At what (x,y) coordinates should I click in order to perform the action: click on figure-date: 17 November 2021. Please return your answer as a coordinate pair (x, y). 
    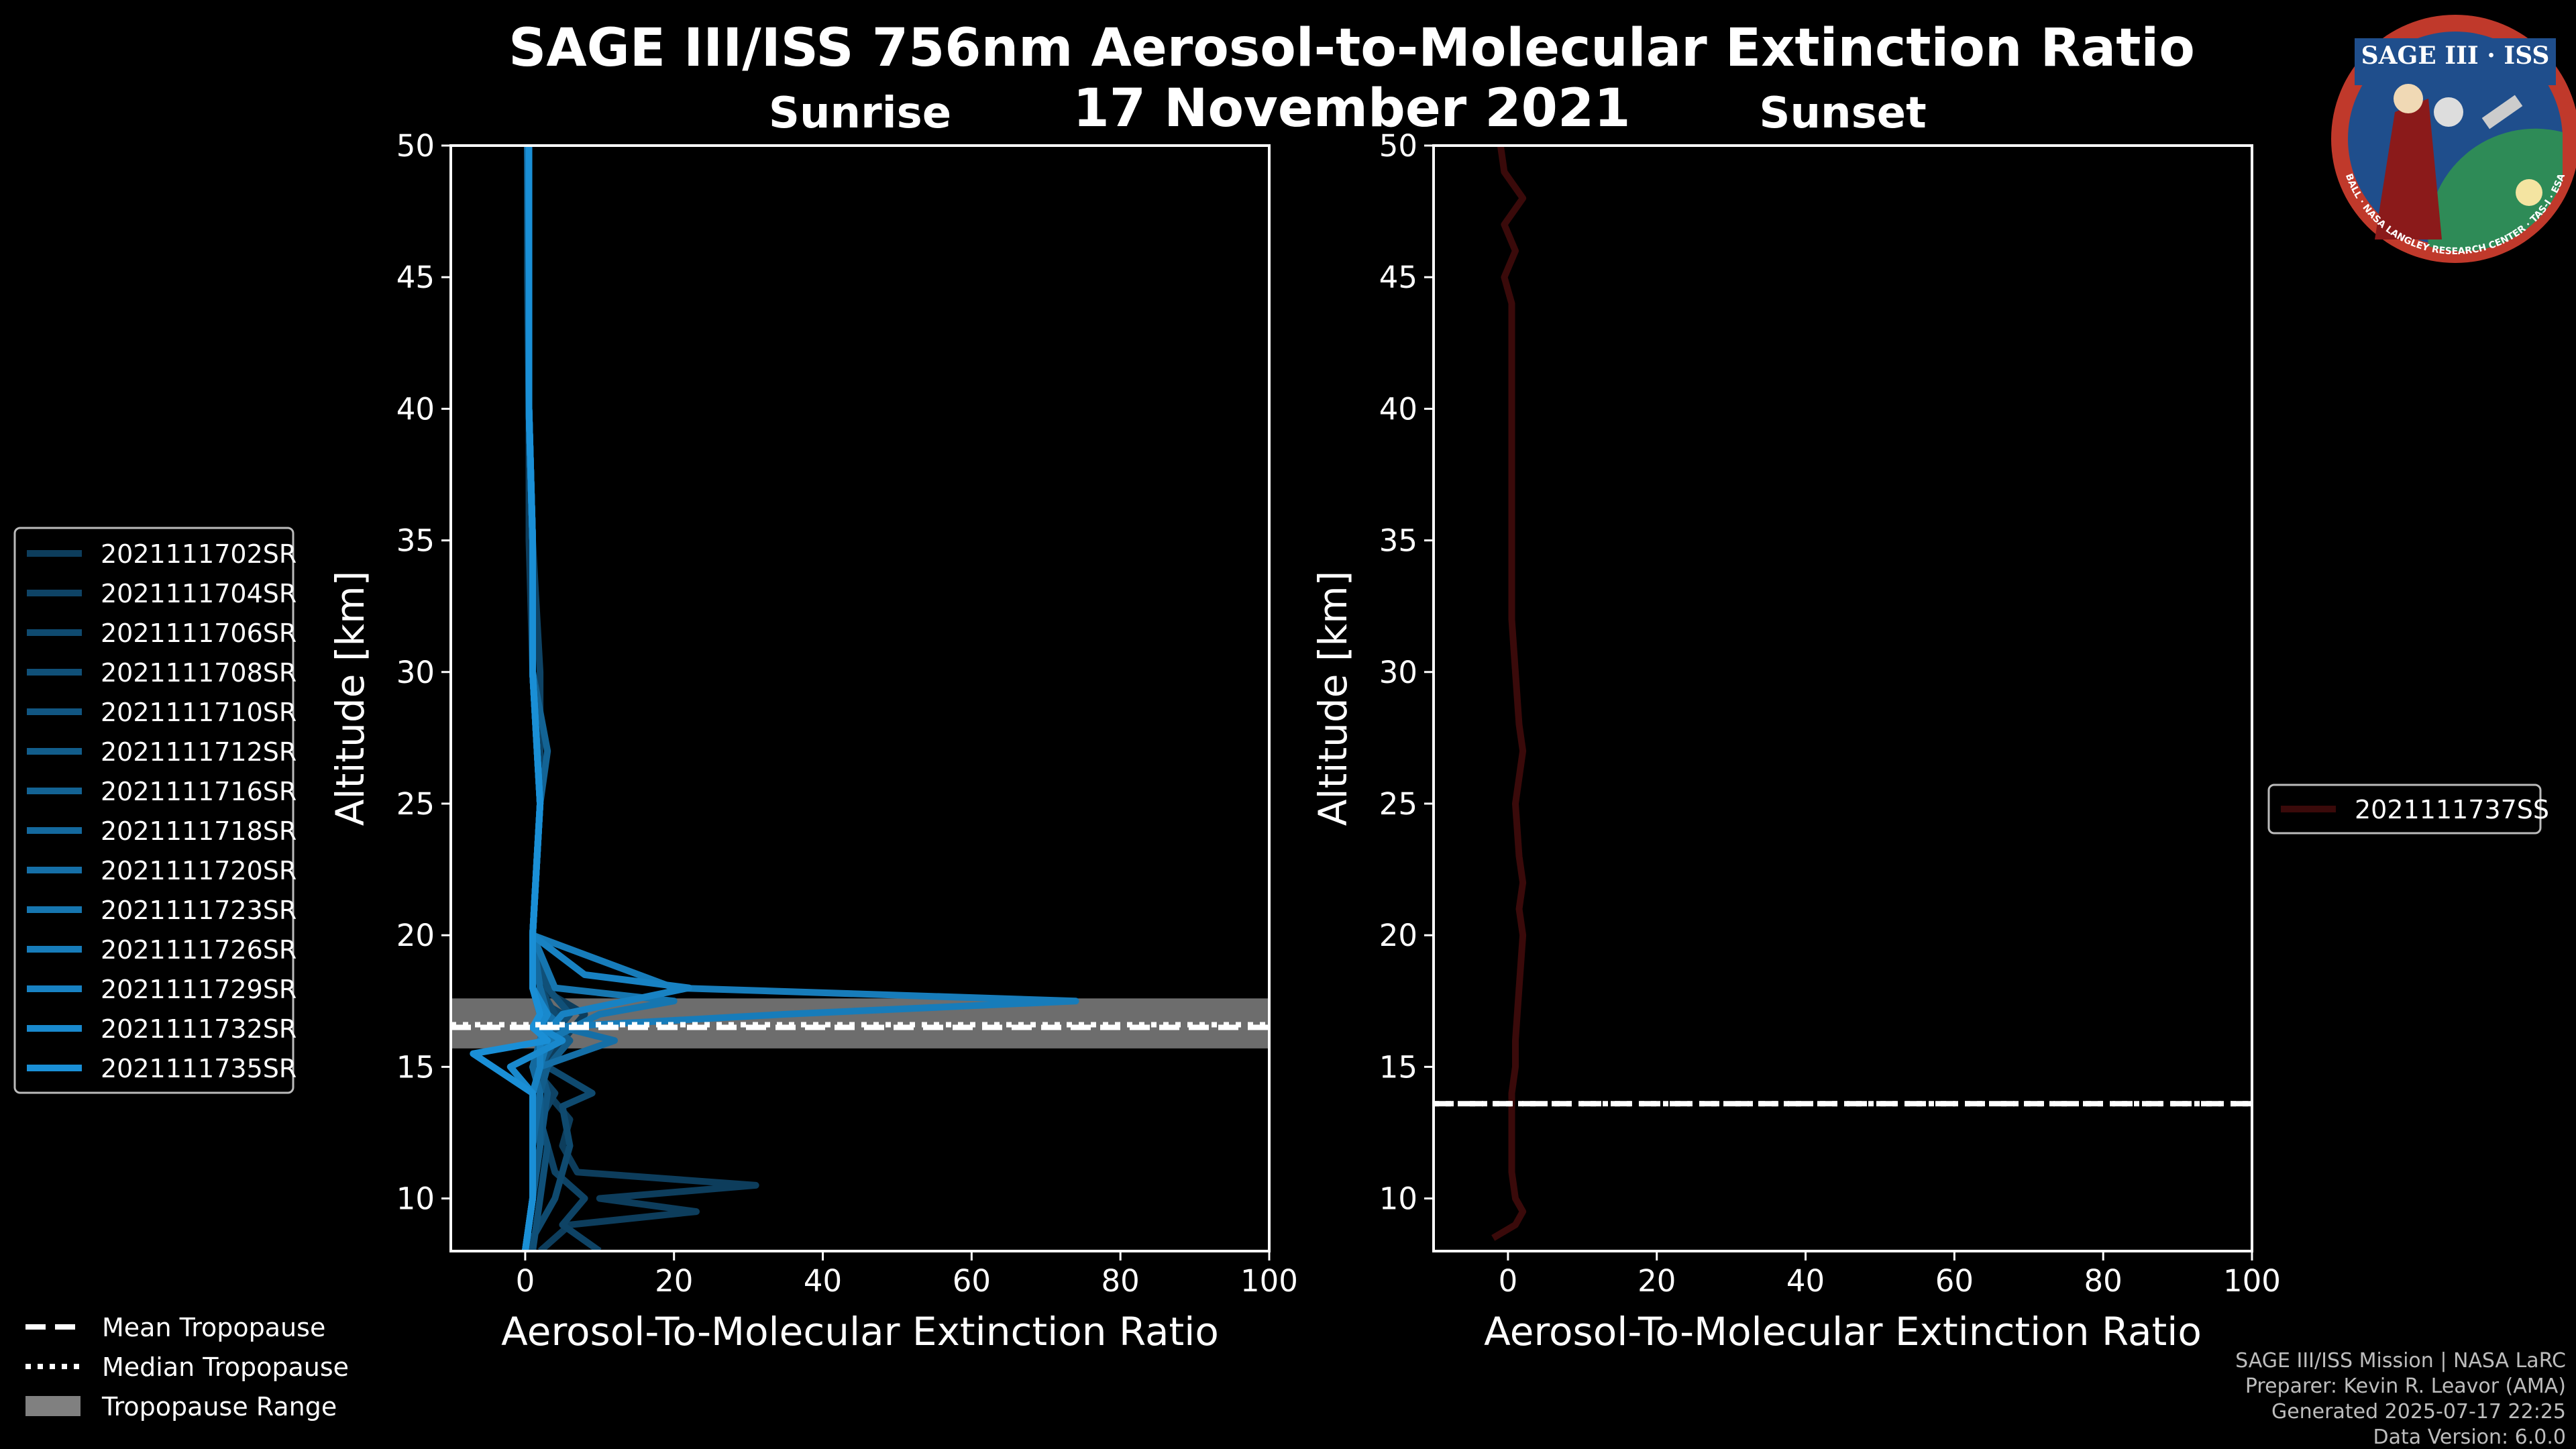
    Looking at the image, I should click on (1351, 108).